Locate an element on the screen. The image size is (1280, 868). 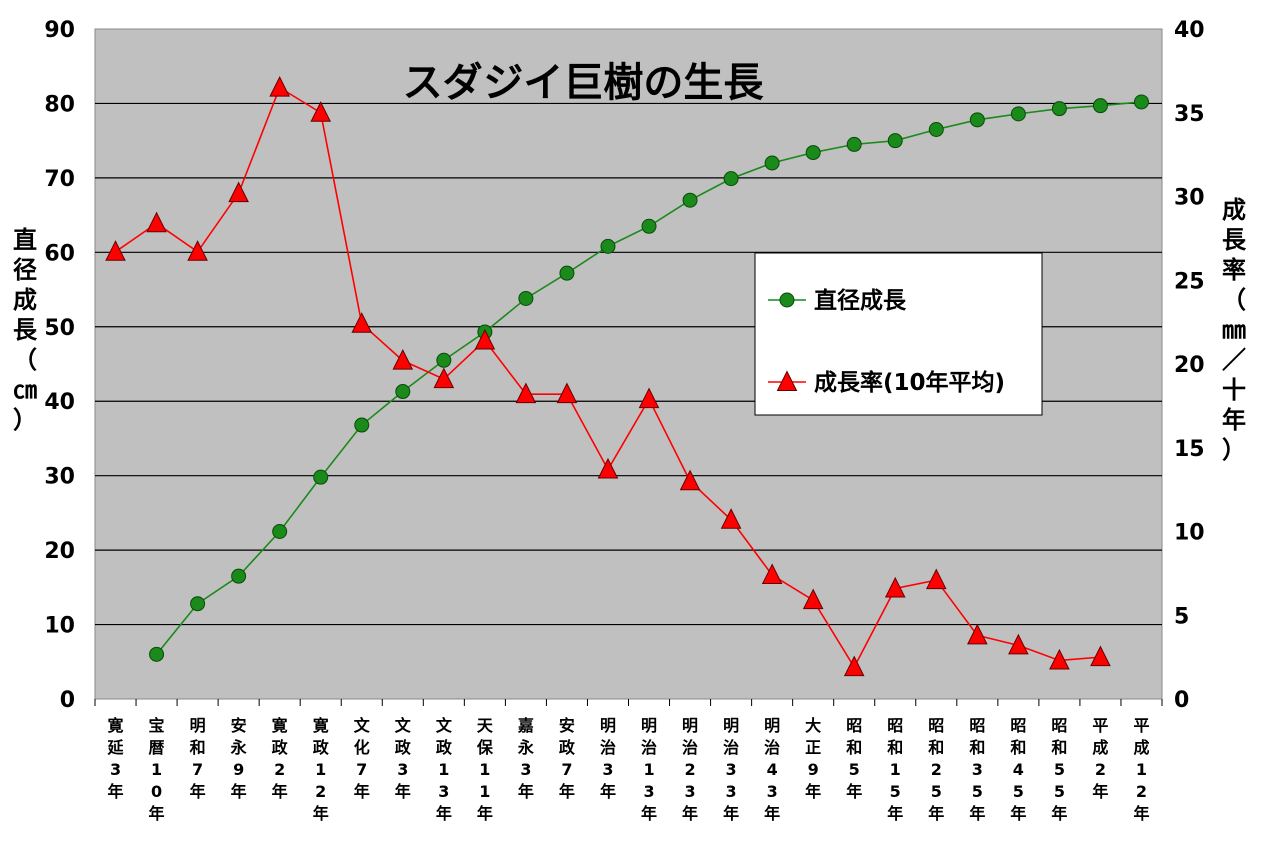
x-tick-label: 明和 7 年 is located at coordinates (198, 758).